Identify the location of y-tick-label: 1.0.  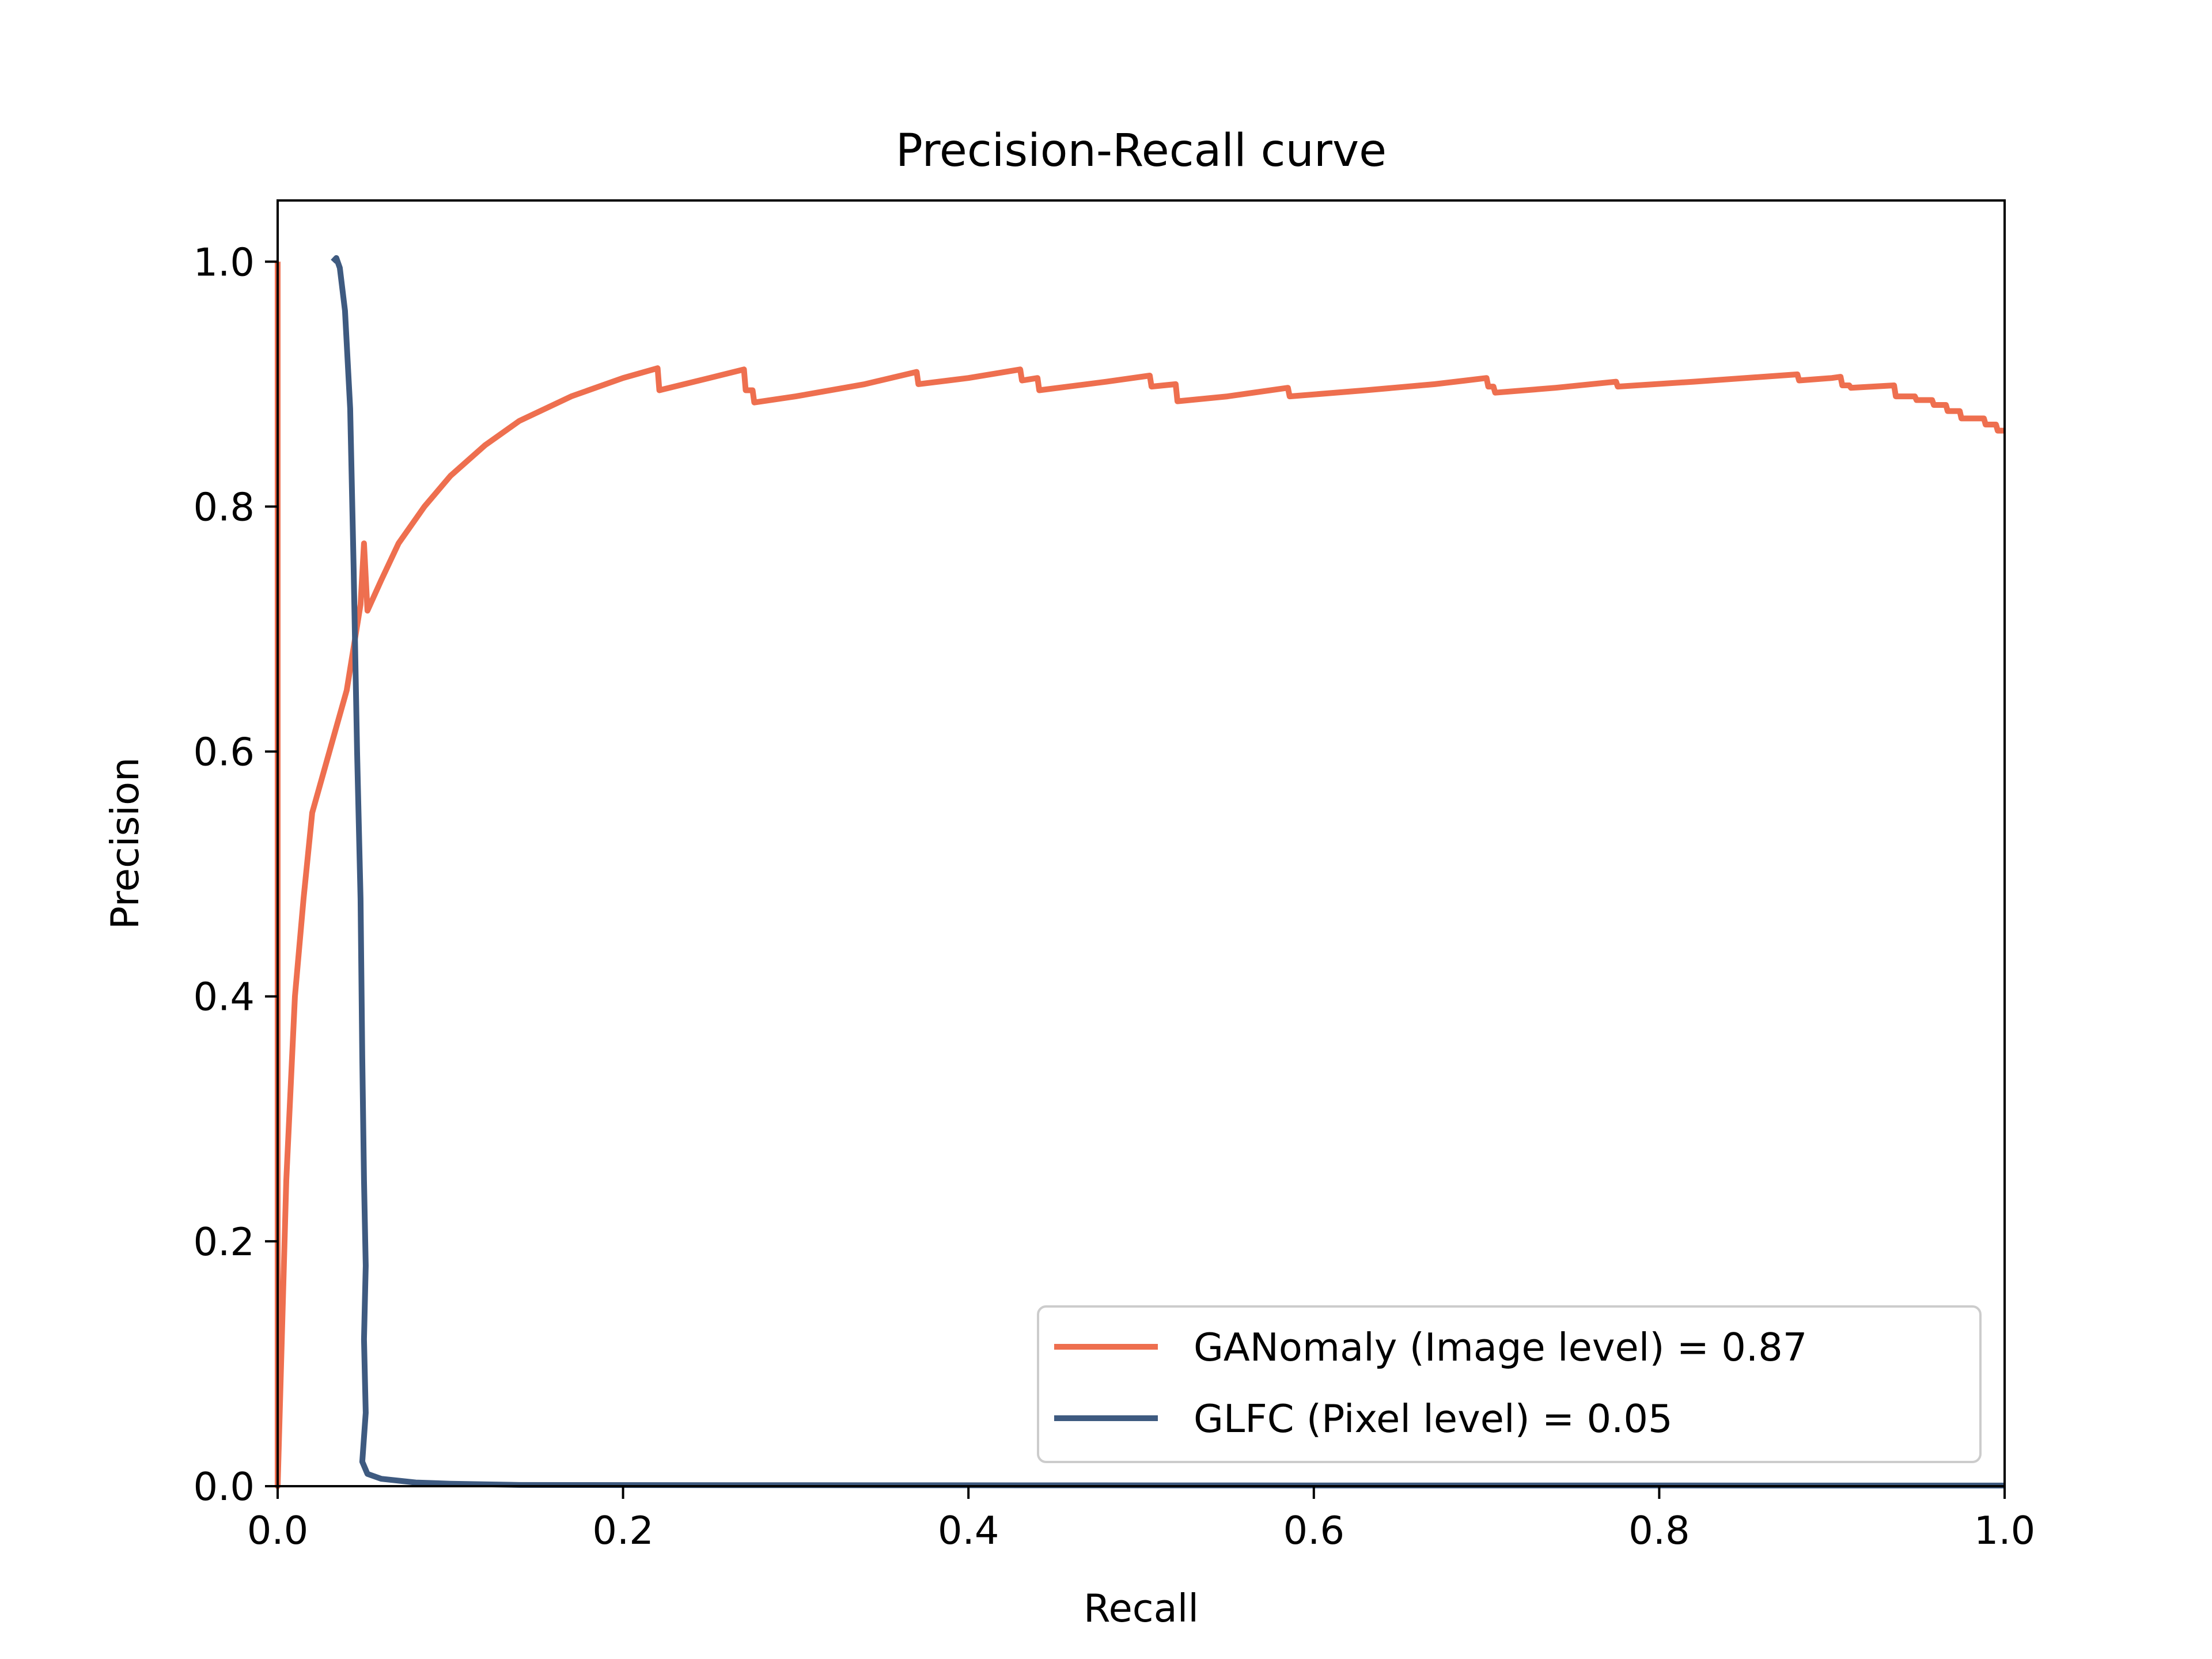
(224, 262).